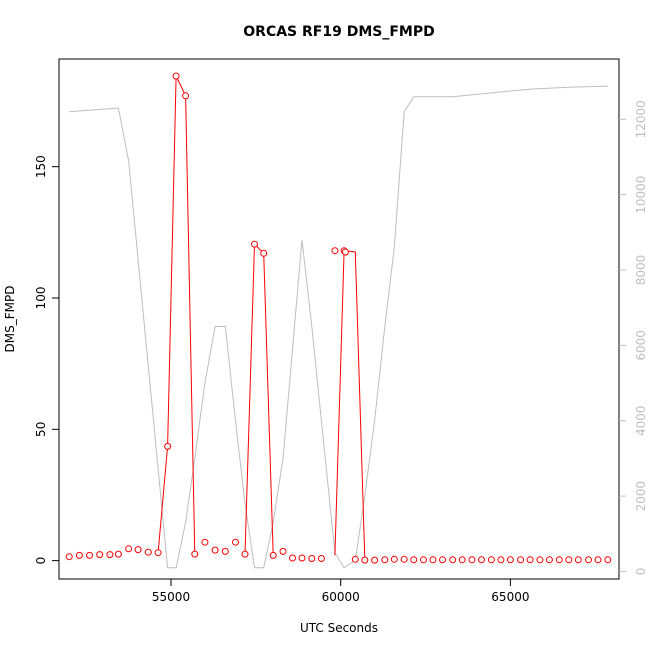 Image resolution: width=650 pixels, height=650 pixels. Describe the element at coordinates (338, 32) in the screenshot. I see `chart-title: ORCAS RF19 DMS_FMPD` at that location.